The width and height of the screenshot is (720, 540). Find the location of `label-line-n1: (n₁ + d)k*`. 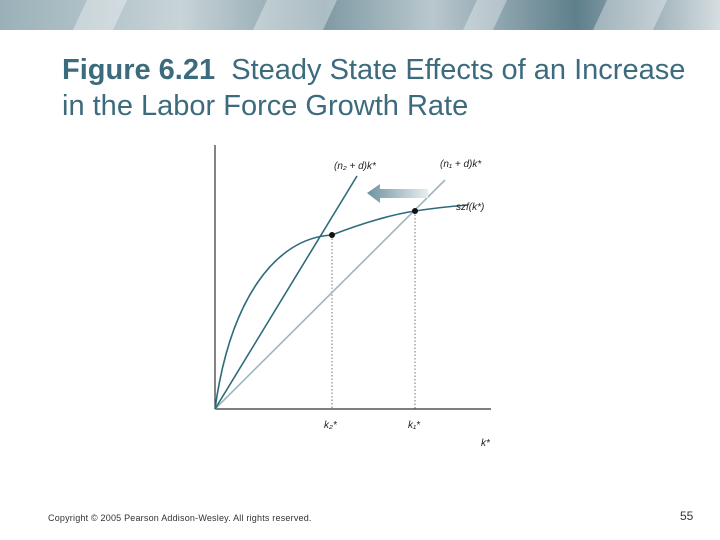

label-line-n1: (n₁ + d)k* is located at coordinates (461, 164).